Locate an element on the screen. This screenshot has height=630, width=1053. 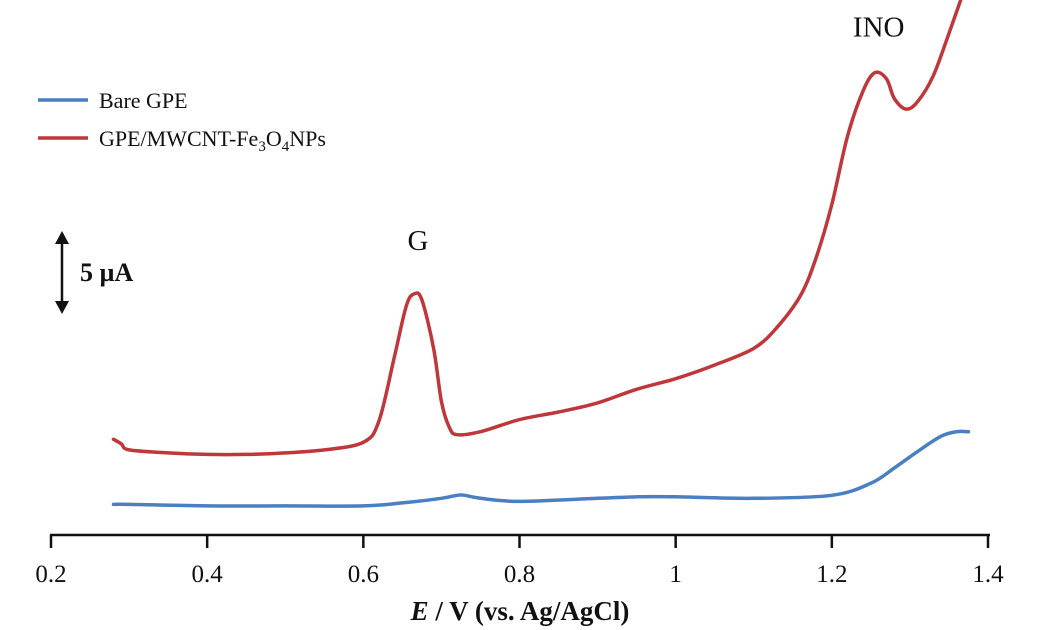
legend: Bare GPE GPE/MWCNT-Fe3O4NPs is located at coordinates (182, 121).